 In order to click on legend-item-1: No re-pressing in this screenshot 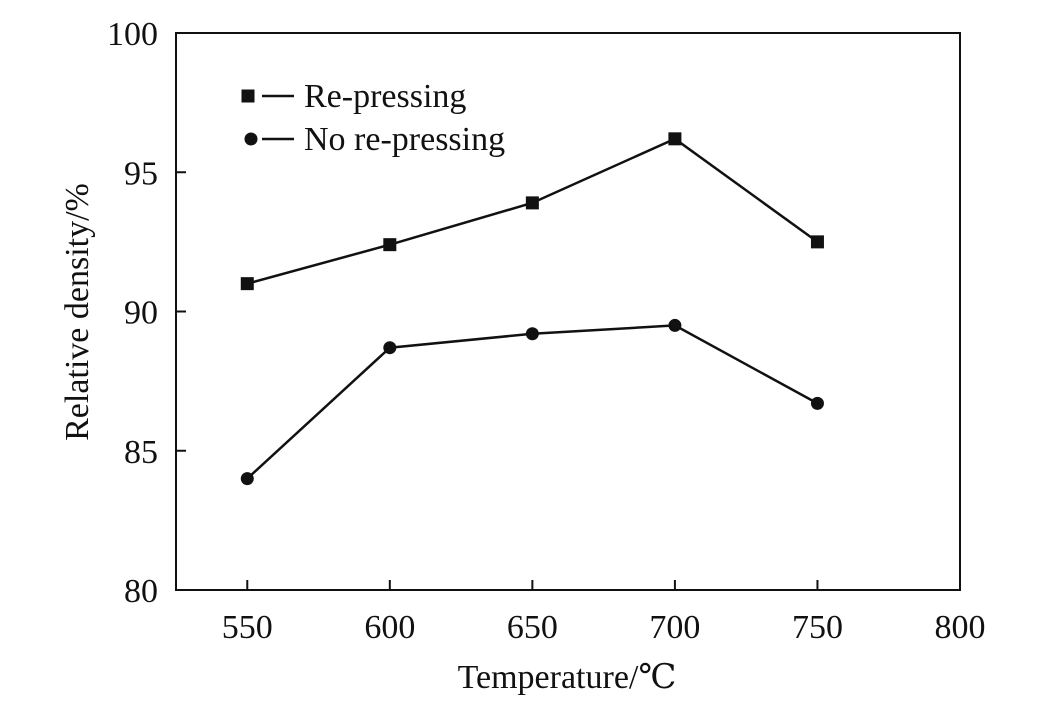, I will do `click(374, 139)`.